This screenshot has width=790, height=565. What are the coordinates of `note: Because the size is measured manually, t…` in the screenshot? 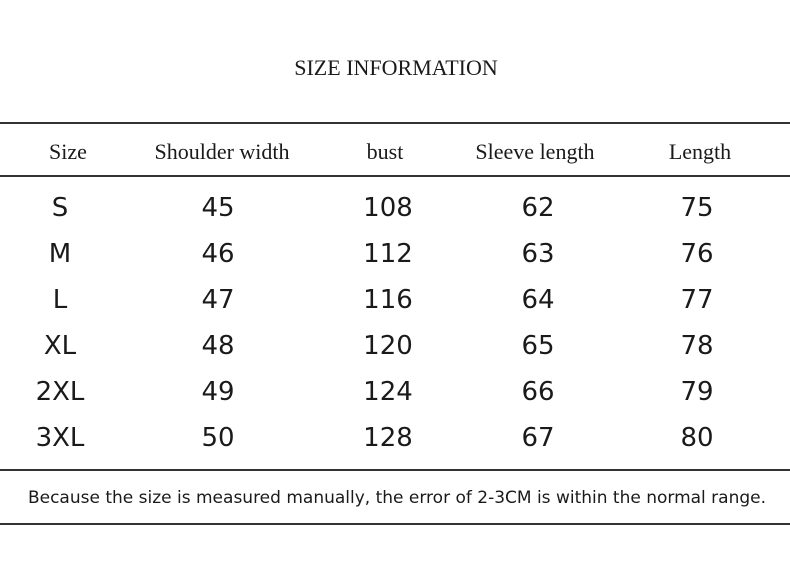 It's located at (397, 498).